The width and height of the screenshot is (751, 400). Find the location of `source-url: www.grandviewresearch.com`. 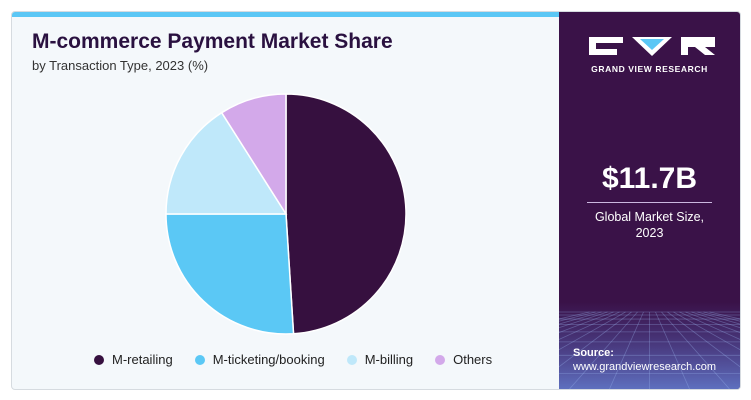

source-url: www.grandviewresearch.com is located at coordinates (645, 367).